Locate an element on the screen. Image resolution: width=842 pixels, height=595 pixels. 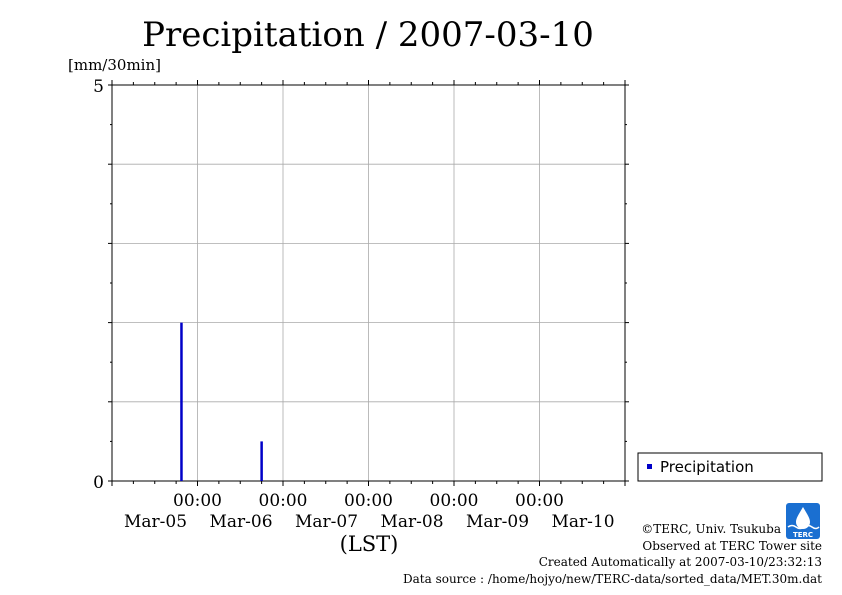
legend-label-precipitation: Precipitation is located at coordinates (707, 467).